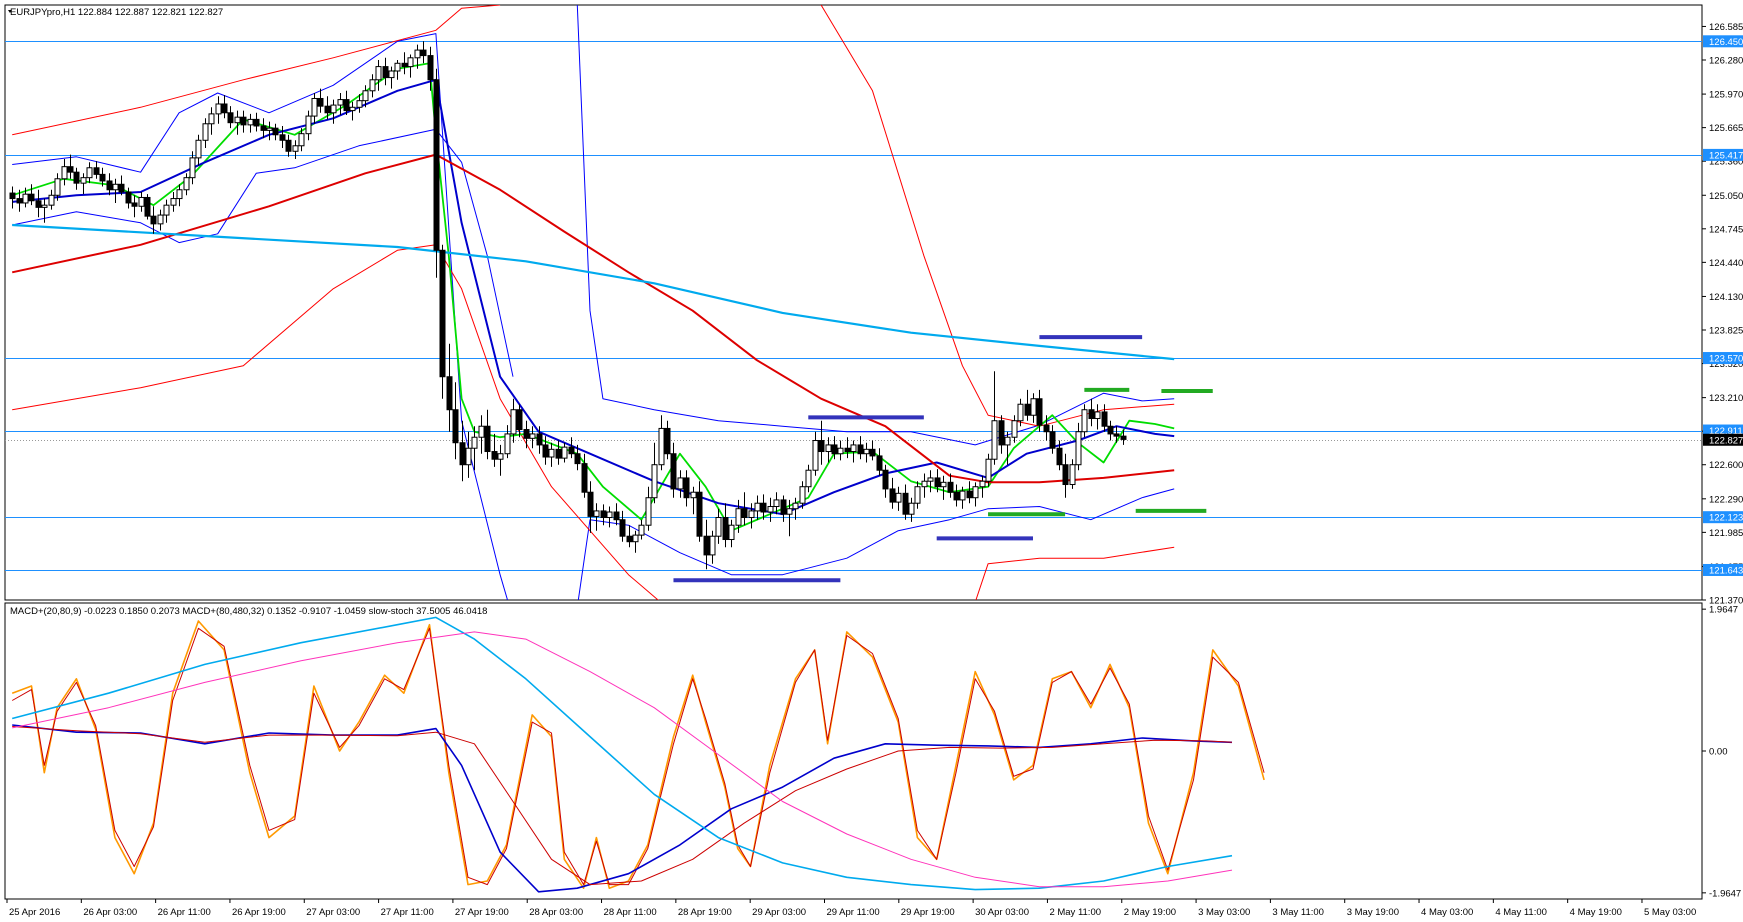 The image size is (1743, 922). I want to click on time-tick-label-1: 26 Apr 03:00, so click(110, 912).